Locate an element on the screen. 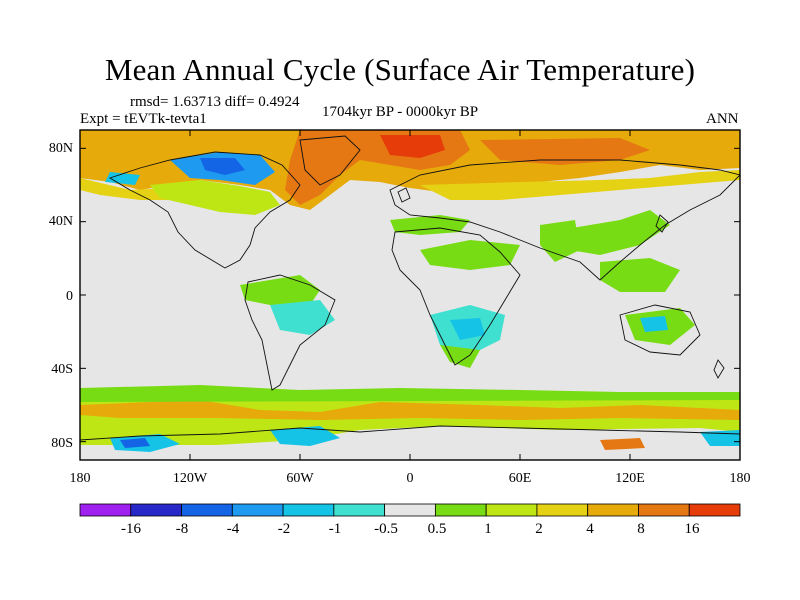 The height and width of the screenshot is (600, 800). experiment-label: Expt = tEVTk-tevta1 is located at coordinates (143, 119).